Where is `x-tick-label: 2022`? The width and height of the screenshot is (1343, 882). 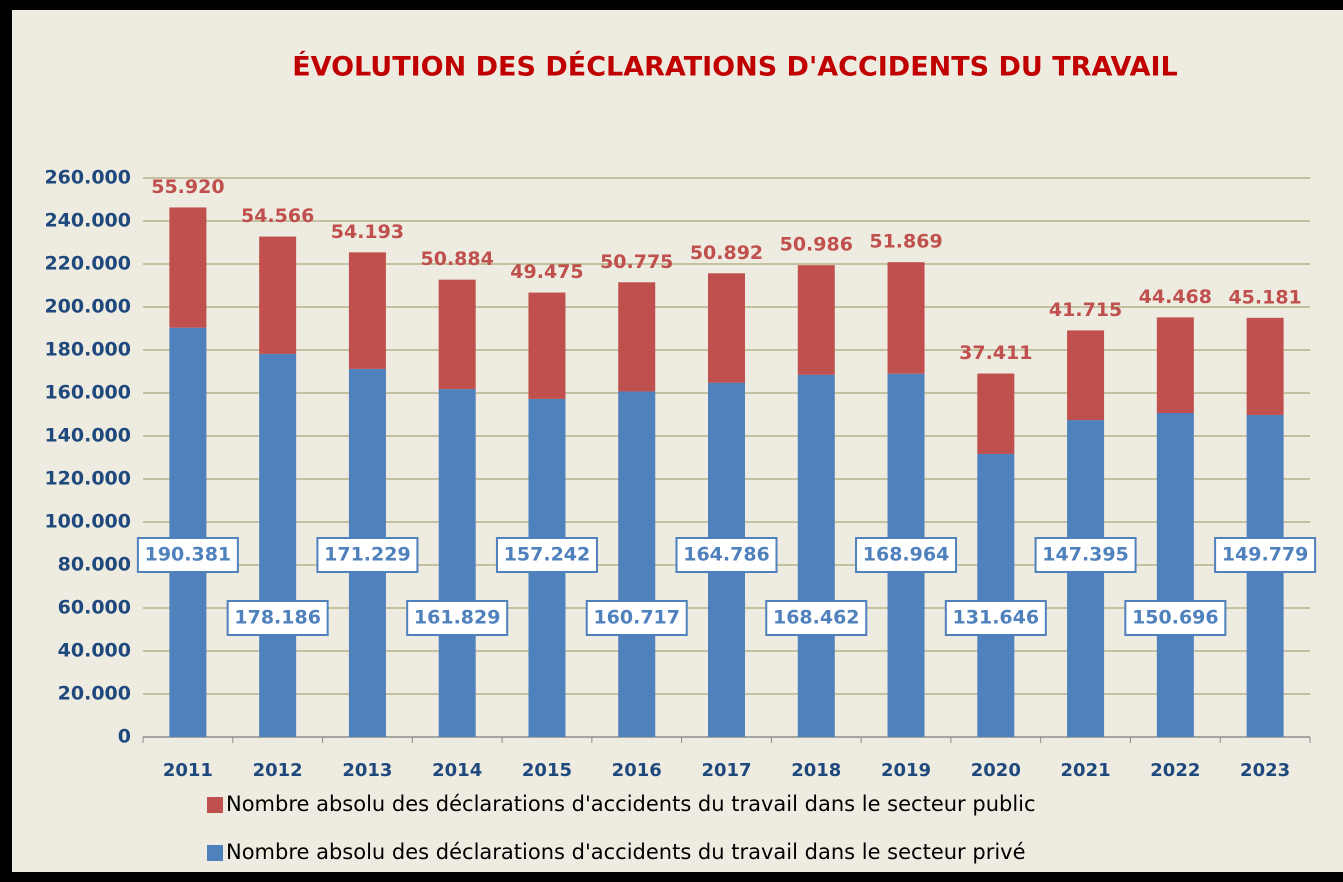 x-tick-label: 2022 is located at coordinates (1175, 770).